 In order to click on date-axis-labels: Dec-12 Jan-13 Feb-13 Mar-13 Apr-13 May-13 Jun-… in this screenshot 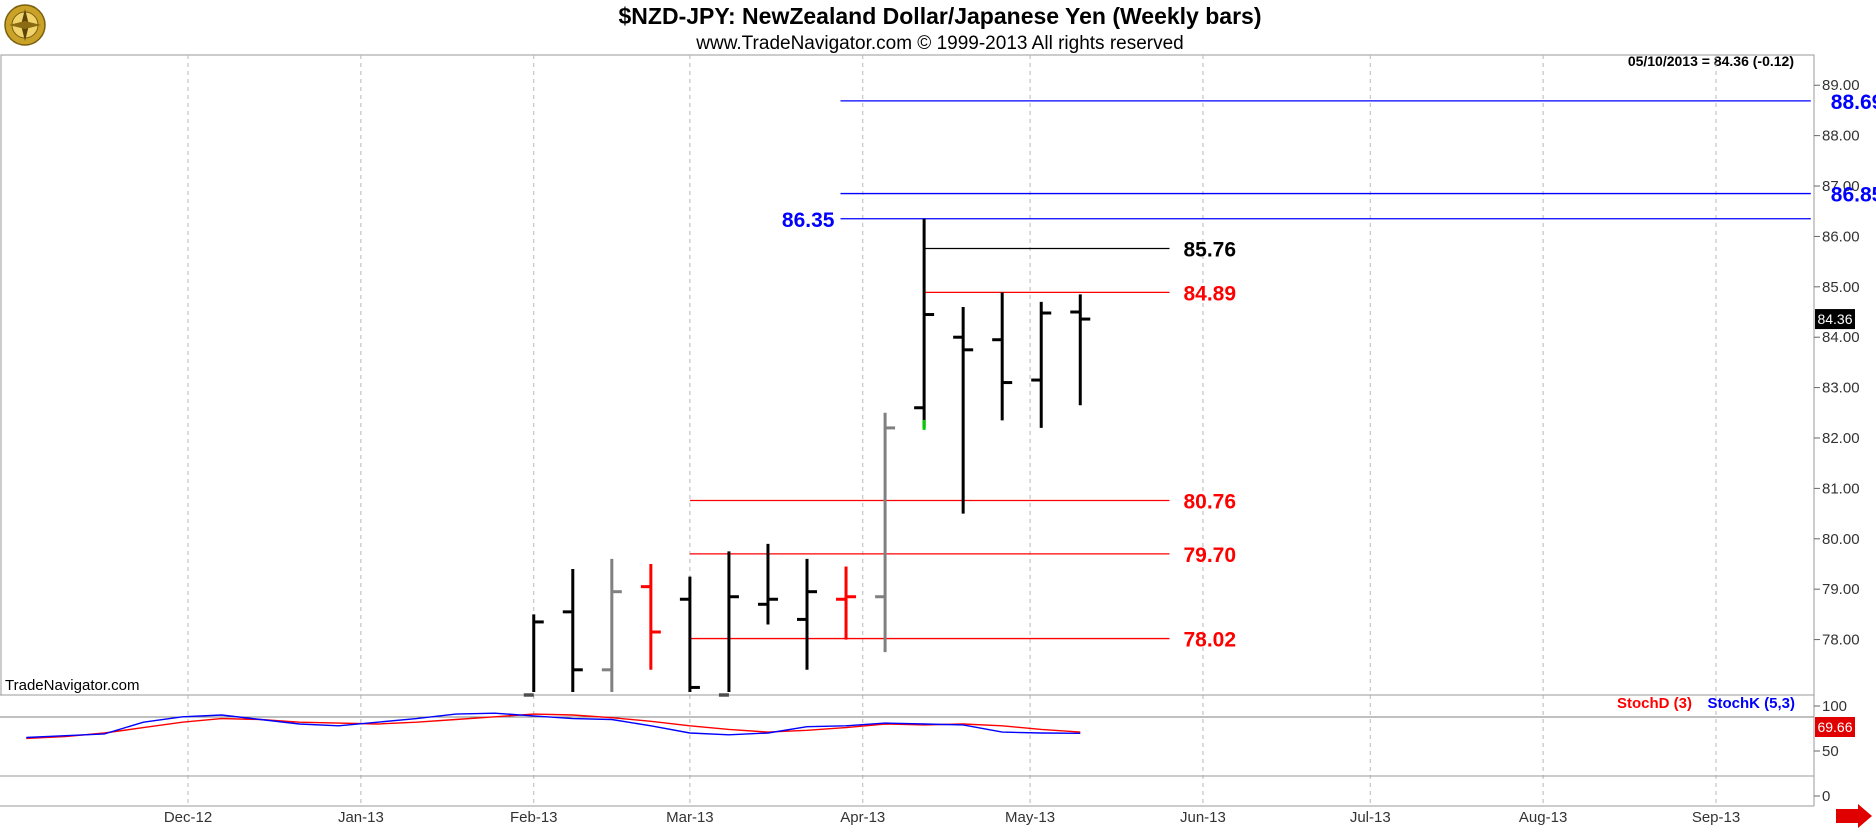, I will do `click(952, 817)`.